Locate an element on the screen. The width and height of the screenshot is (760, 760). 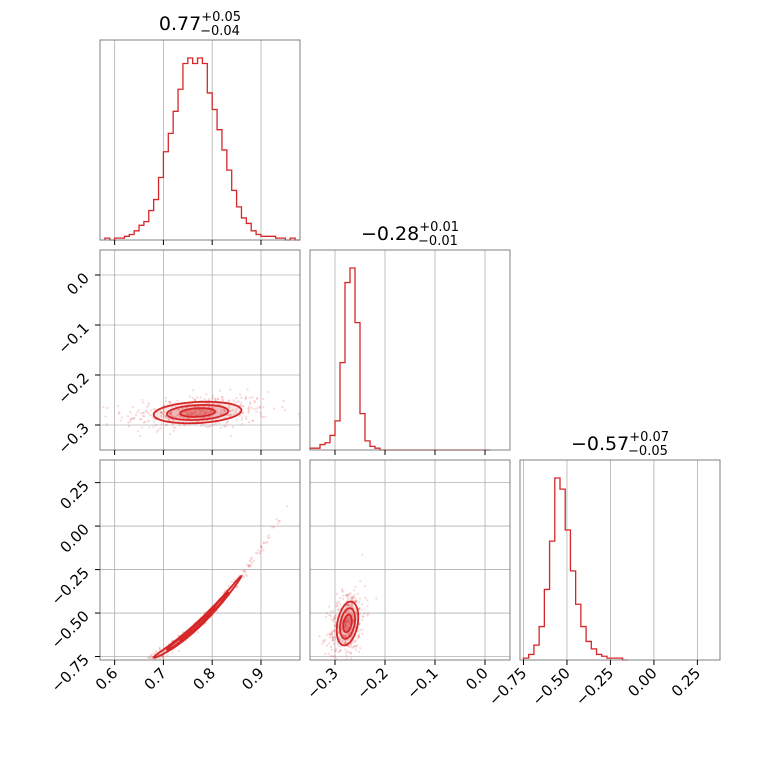
x-tick-label: 0.8 is located at coordinates (204, 679).